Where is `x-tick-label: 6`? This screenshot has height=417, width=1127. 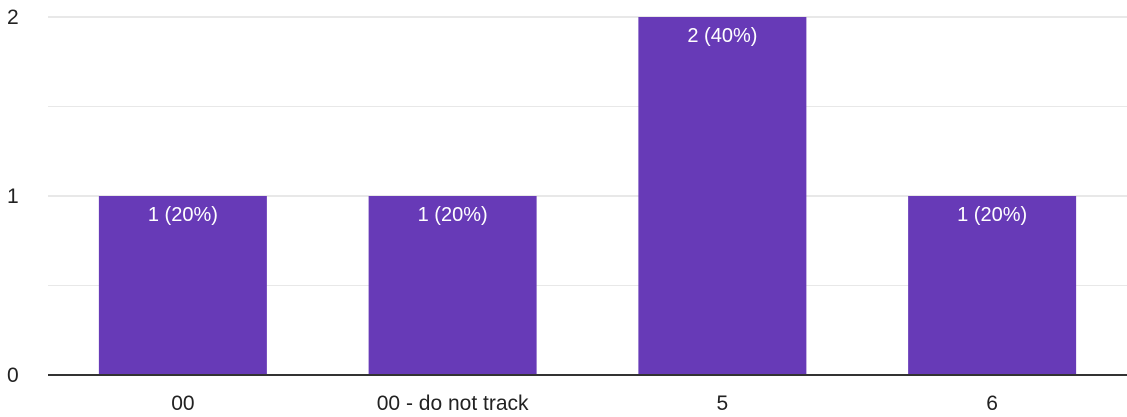
x-tick-label: 6 is located at coordinates (992, 403).